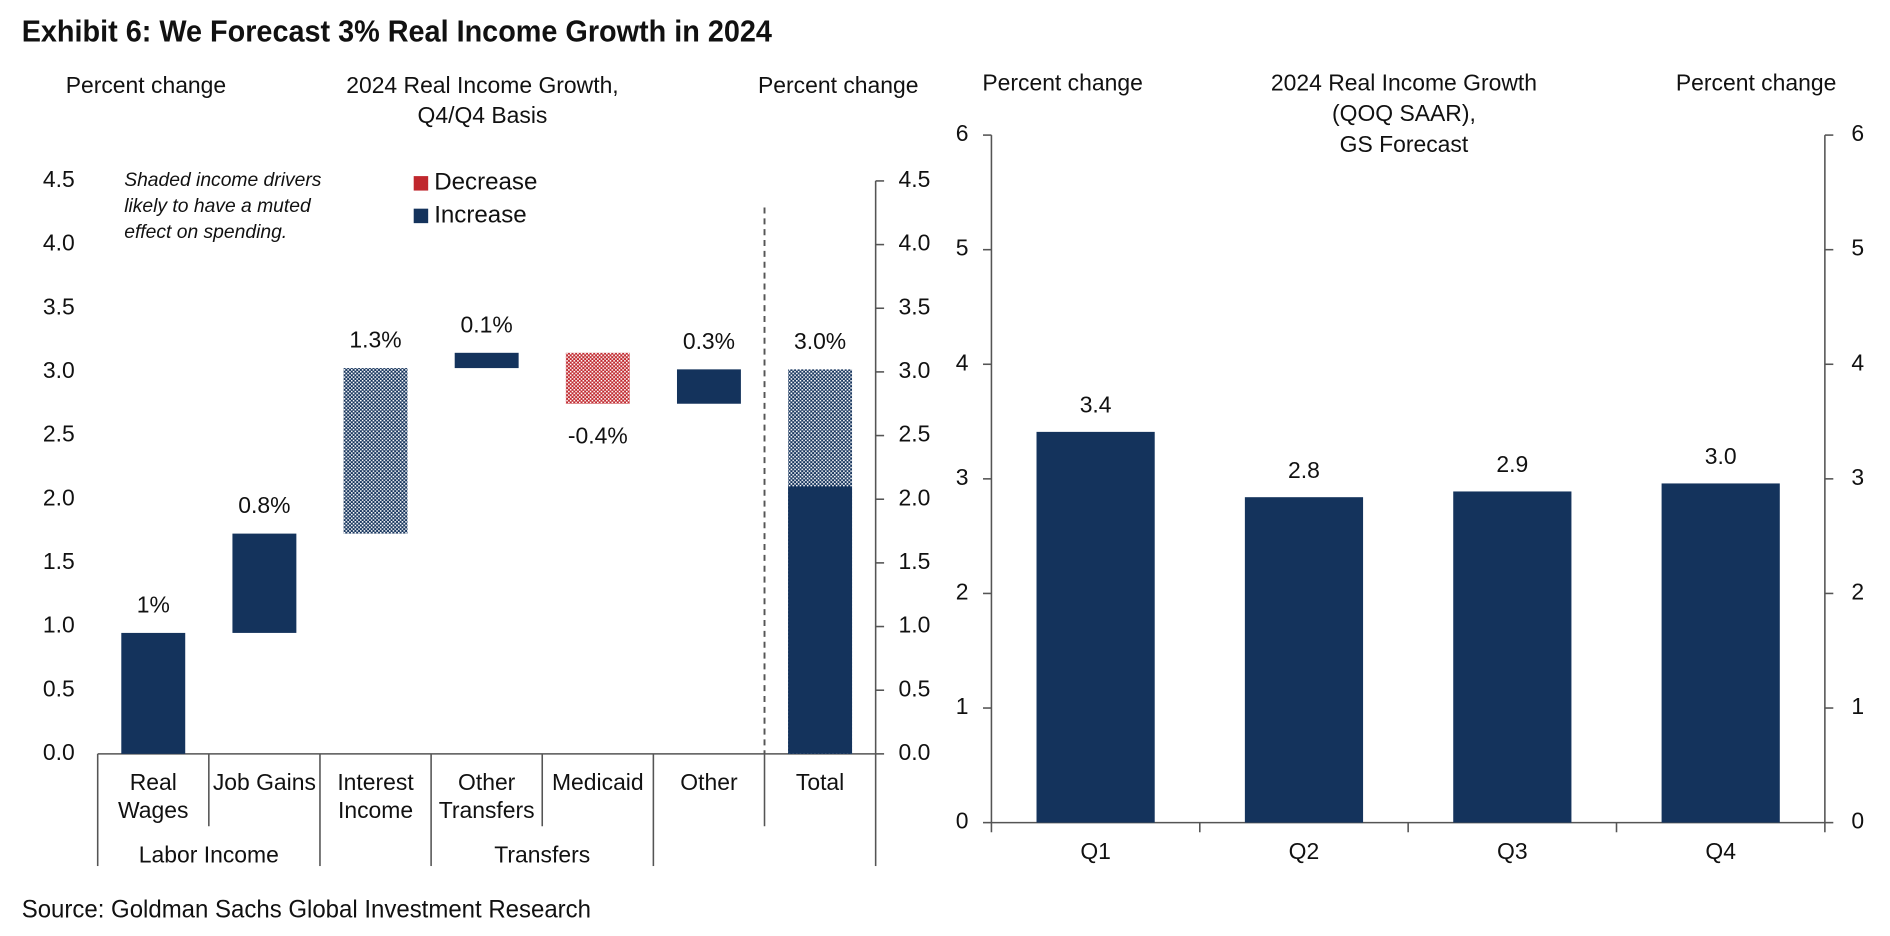 Image resolution: width=1890 pixels, height=936 pixels. Describe the element at coordinates (153, 810) in the screenshot. I see `x-tick-label: Wages` at that location.